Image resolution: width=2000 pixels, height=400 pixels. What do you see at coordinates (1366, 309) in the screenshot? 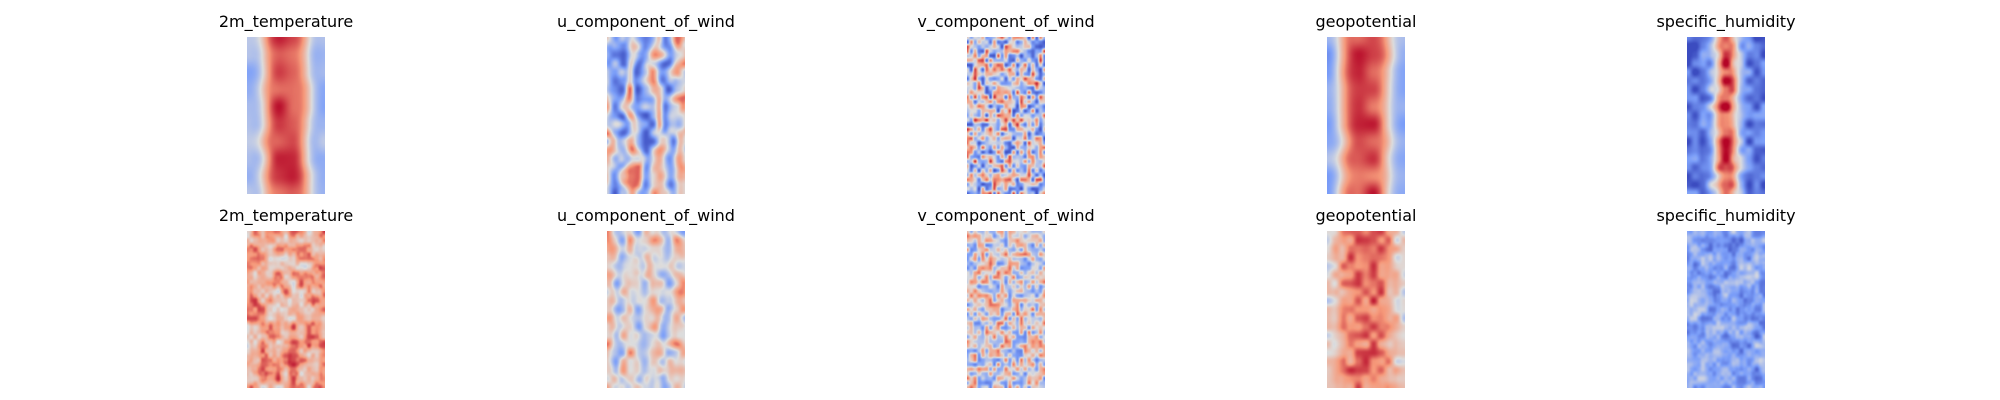
I see `heatmap-r2-c4` at bounding box center [1366, 309].